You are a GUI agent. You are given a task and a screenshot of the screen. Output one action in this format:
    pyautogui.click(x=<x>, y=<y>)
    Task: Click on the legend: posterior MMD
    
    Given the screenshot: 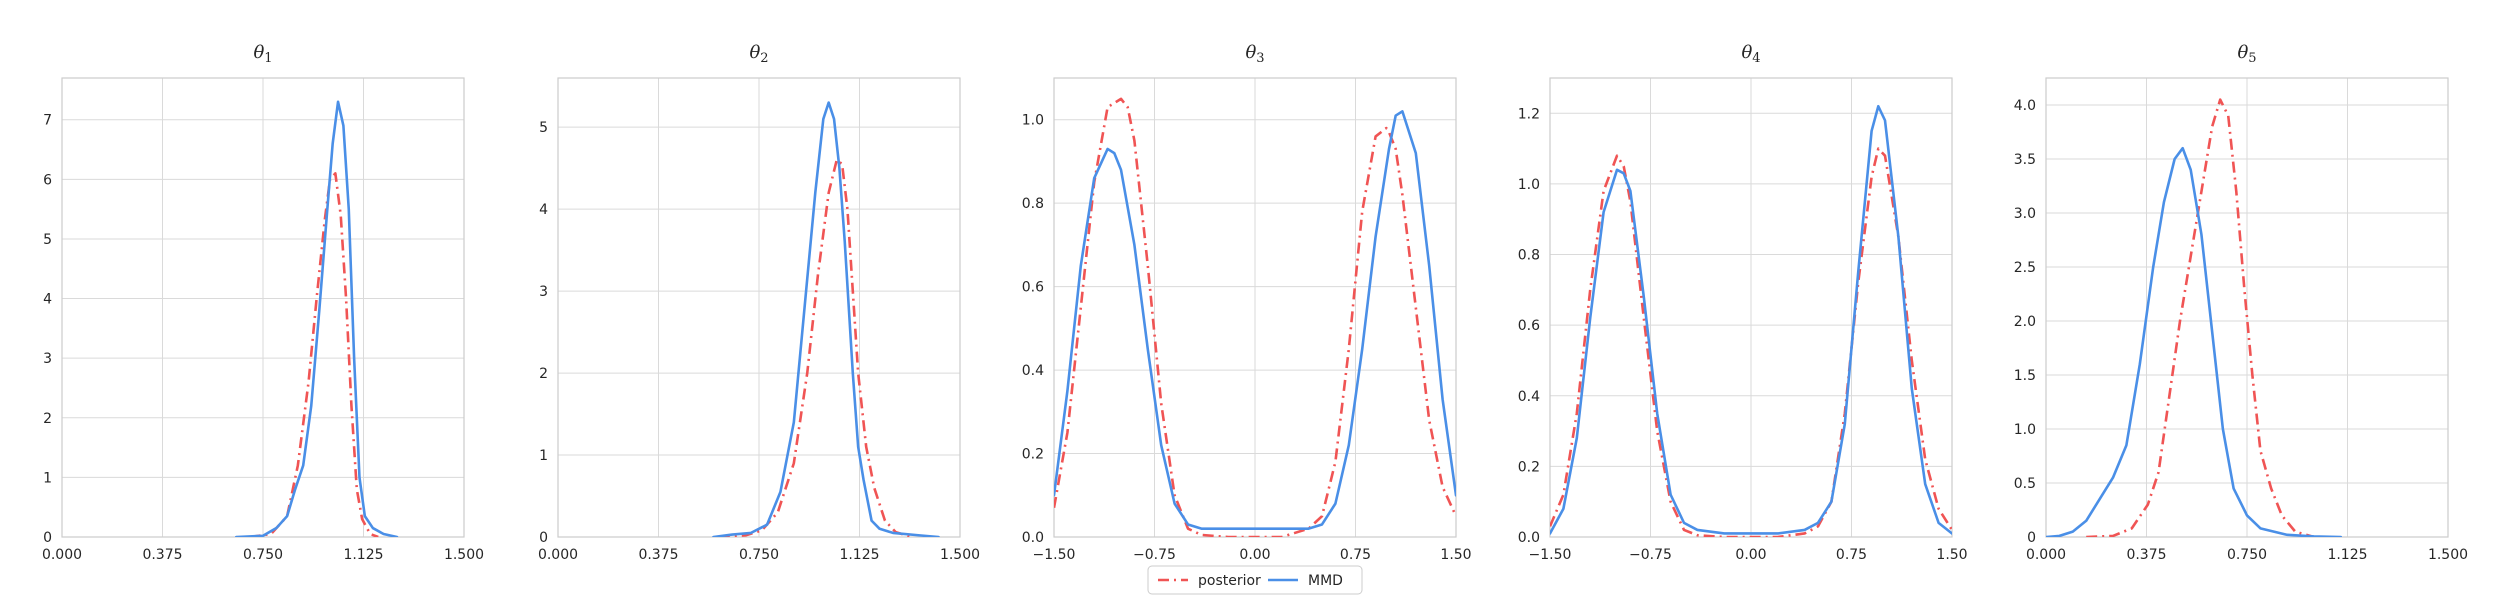 What is the action you would take?
    pyautogui.click(x=1255, y=580)
    